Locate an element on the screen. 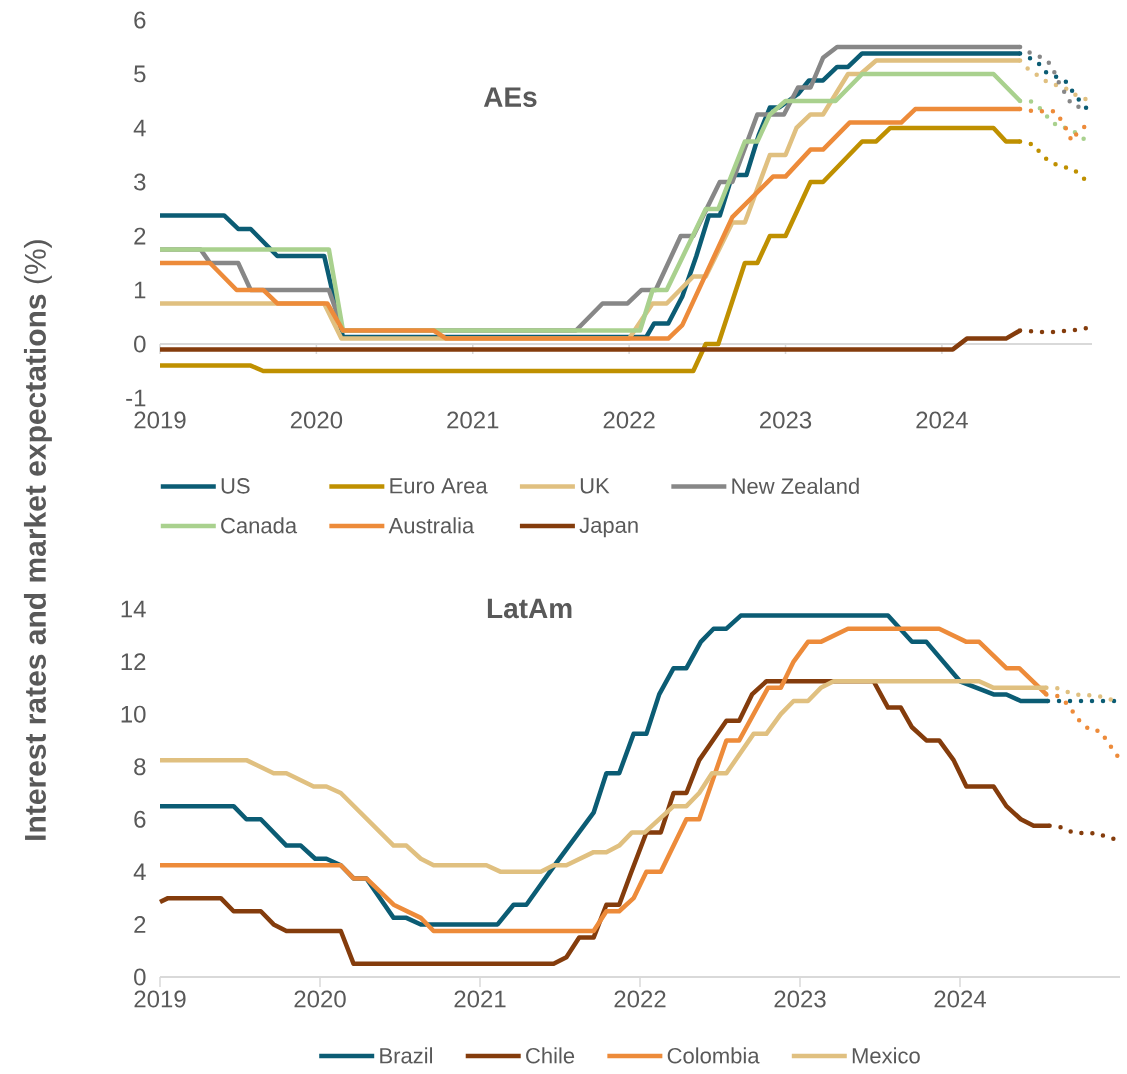 The height and width of the screenshot is (1074, 1127). legend-label: Colombia is located at coordinates (713, 1055).